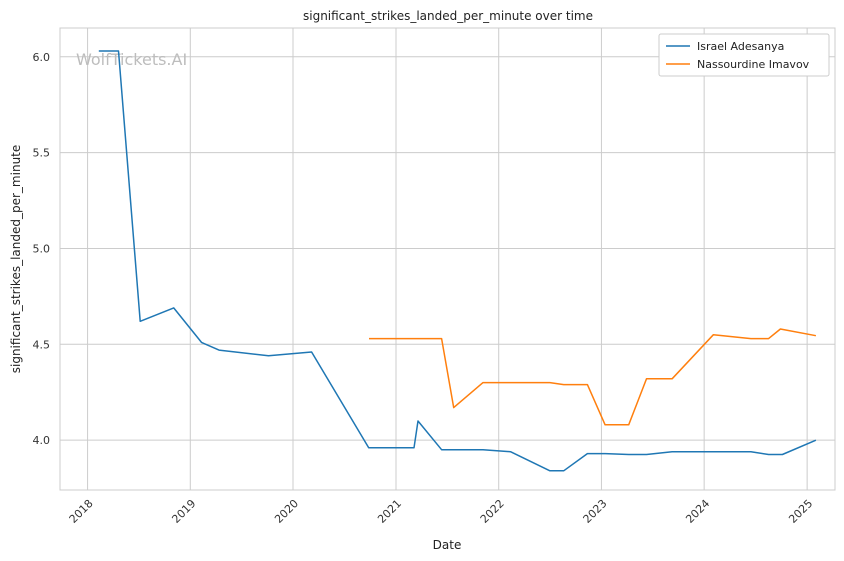 The image size is (844, 561). What do you see at coordinates (286, 511) in the screenshot?
I see `x-tick-label: 2020` at bounding box center [286, 511].